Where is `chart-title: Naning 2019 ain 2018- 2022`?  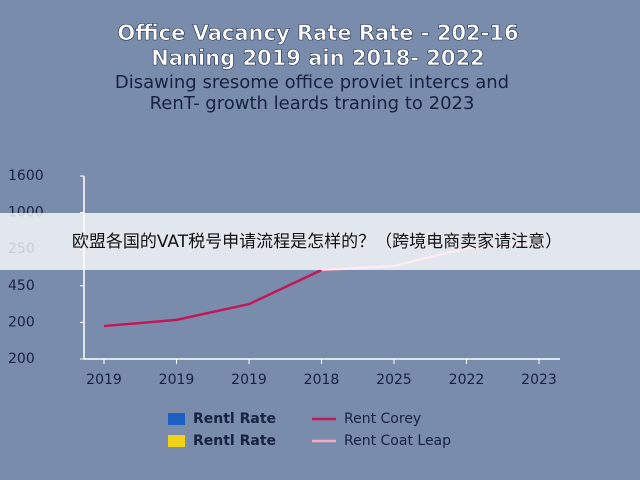 chart-title: Naning 2019 ain 2018- 2022 is located at coordinates (318, 58).